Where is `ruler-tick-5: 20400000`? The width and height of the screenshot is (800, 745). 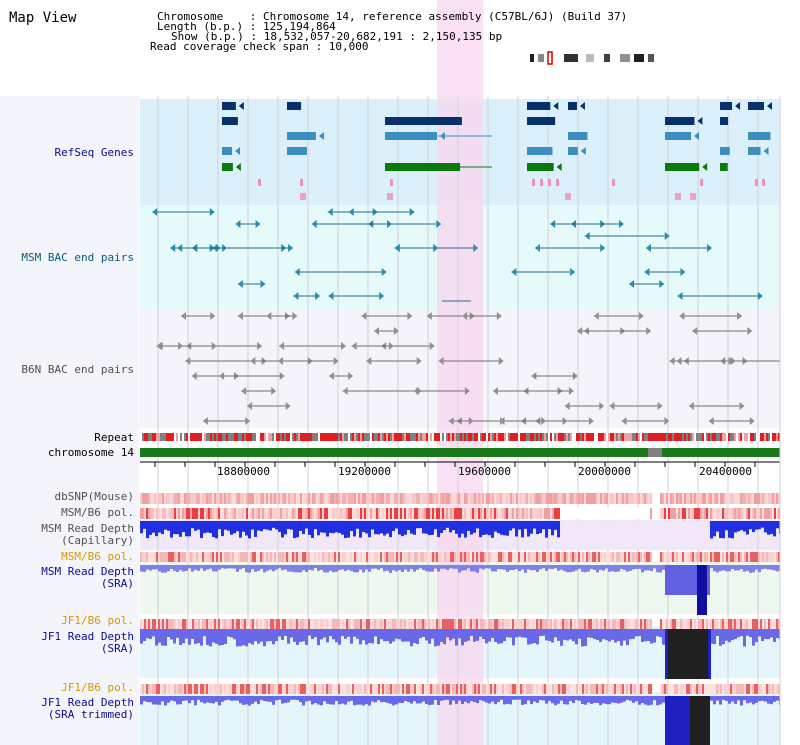
ruler-tick-5: 20400000 is located at coordinates (725, 471).